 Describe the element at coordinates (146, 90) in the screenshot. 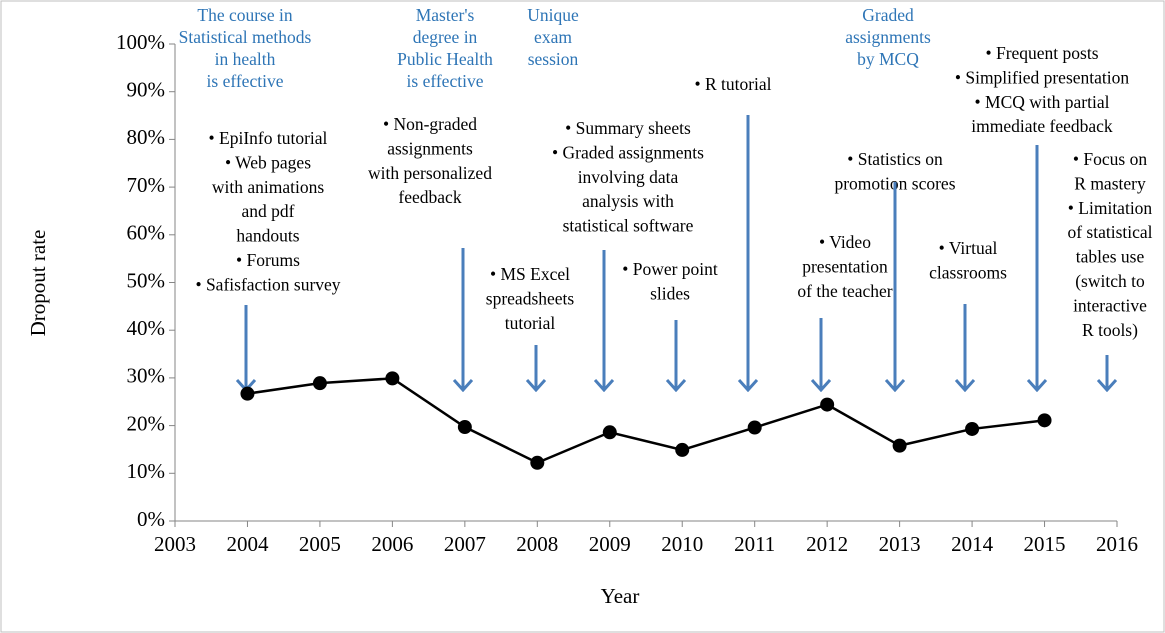

I see `y-tick-label: 90%` at that location.